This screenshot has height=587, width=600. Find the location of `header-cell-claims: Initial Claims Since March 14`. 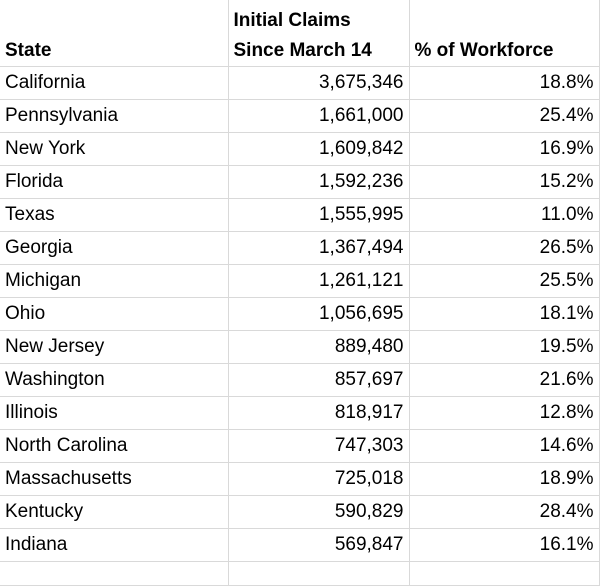

header-cell-claims: Initial Claims Since March 14 is located at coordinates (319, 33).